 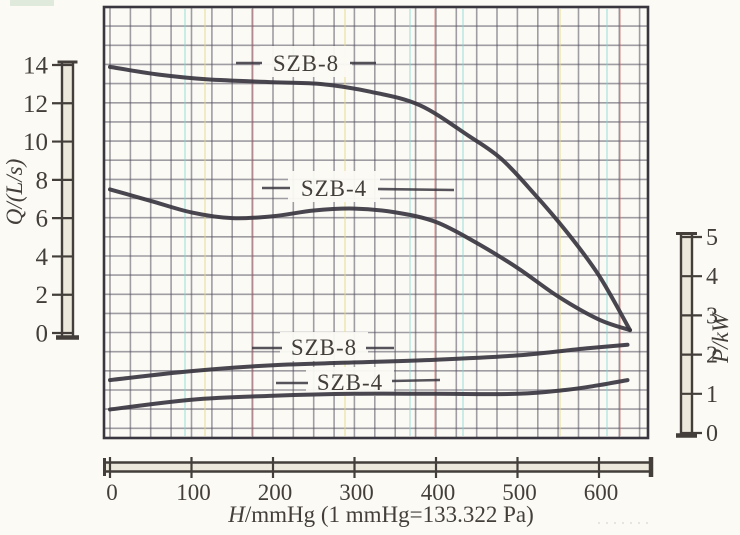 I want to click on p-axis-tick-label: 2, so click(x=712, y=356).